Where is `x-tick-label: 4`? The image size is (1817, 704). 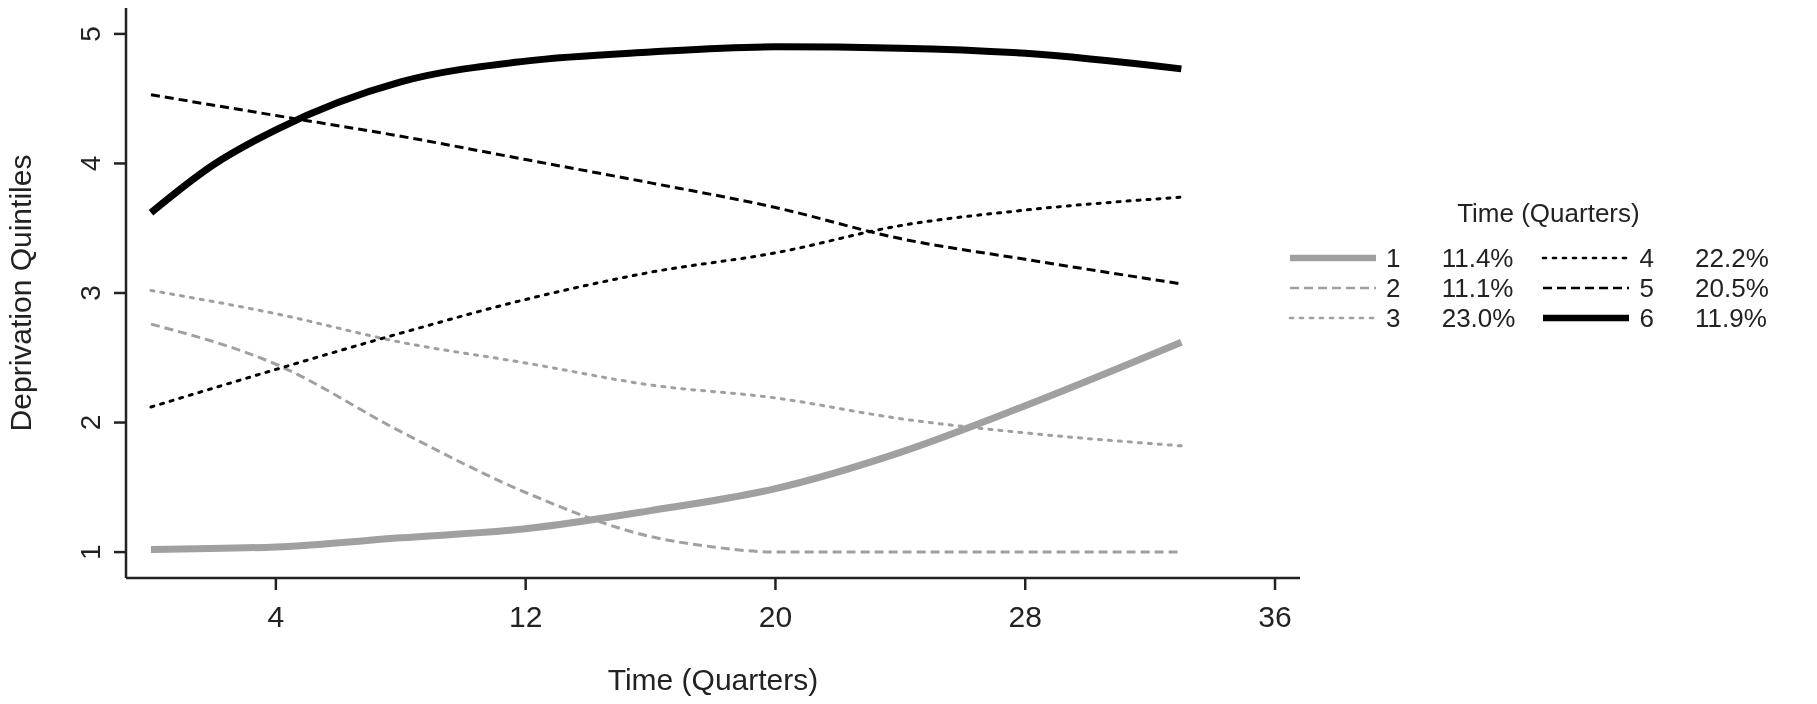
x-tick-label: 4 is located at coordinates (276, 617).